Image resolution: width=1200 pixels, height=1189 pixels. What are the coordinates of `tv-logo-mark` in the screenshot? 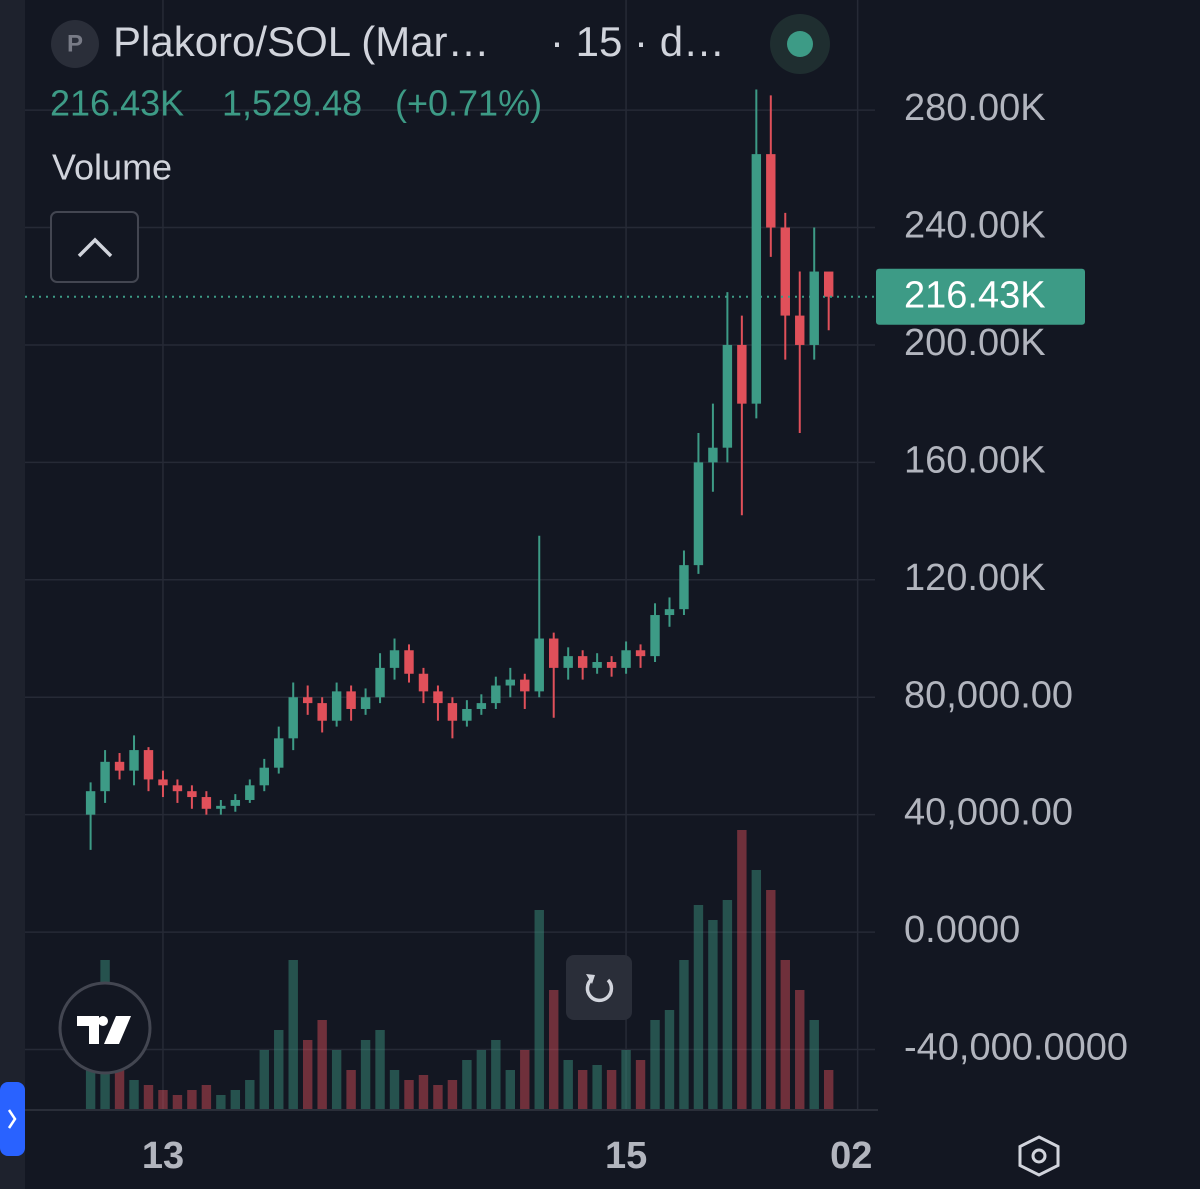 It's located at (104, 1030).